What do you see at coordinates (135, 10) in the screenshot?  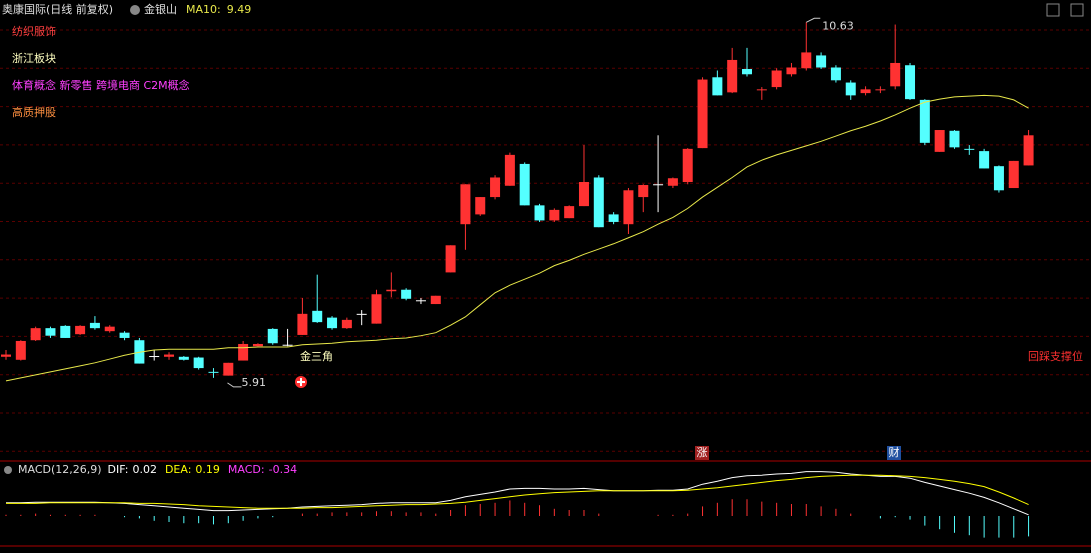 I see `dropdown-icon` at bounding box center [135, 10].